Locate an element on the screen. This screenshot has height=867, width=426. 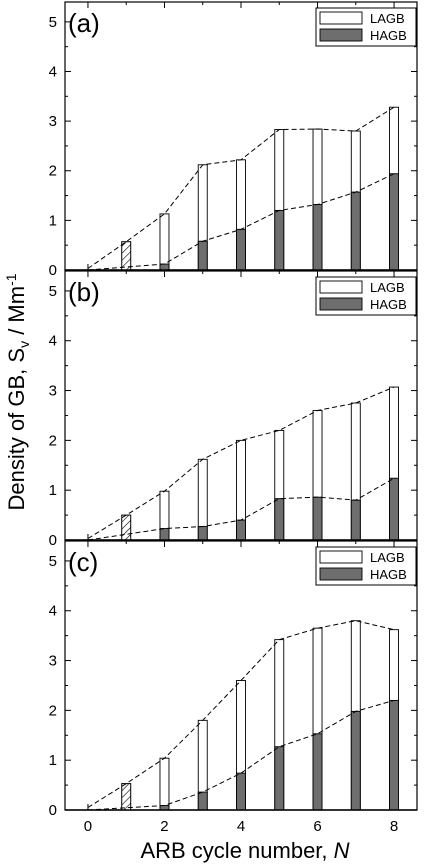
x-tick-label: 4 is located at coordinates (241, 826).